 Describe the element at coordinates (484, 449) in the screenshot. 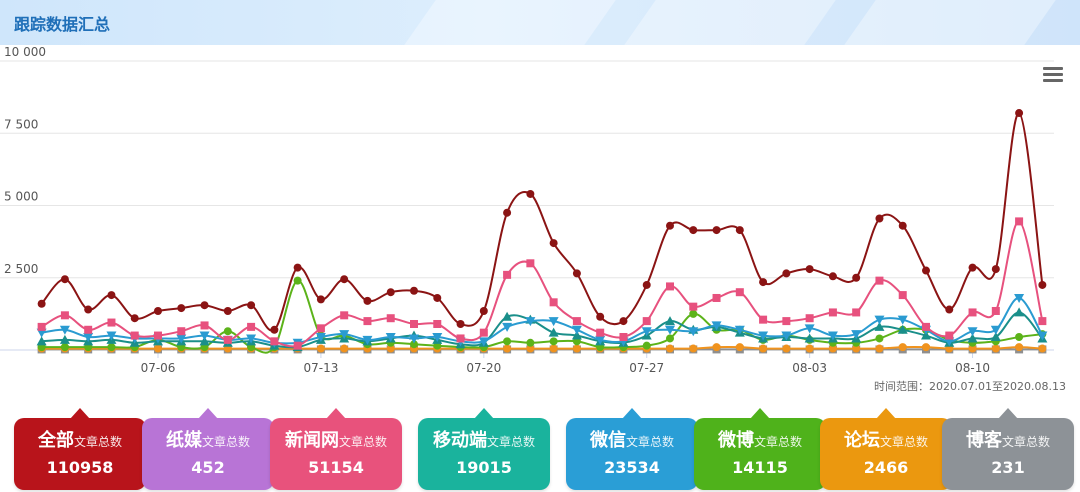

I see `summary-card-mobile: 移动端文章总数 19015` at that location.